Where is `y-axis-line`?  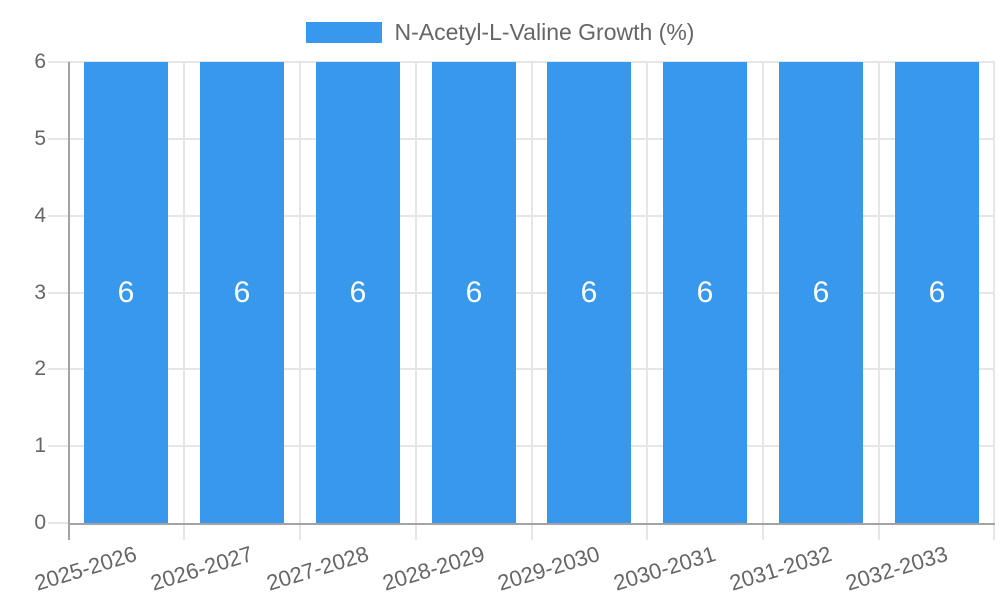
y-axis-line is located at coordinates (69, 301).